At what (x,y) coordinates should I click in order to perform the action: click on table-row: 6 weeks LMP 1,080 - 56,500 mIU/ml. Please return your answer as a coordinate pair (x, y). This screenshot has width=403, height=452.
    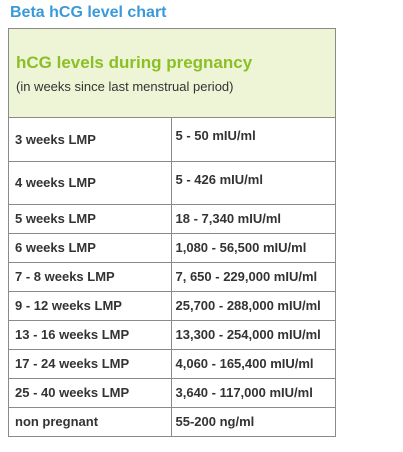
    Looking at the image, I should click on (172, 247).